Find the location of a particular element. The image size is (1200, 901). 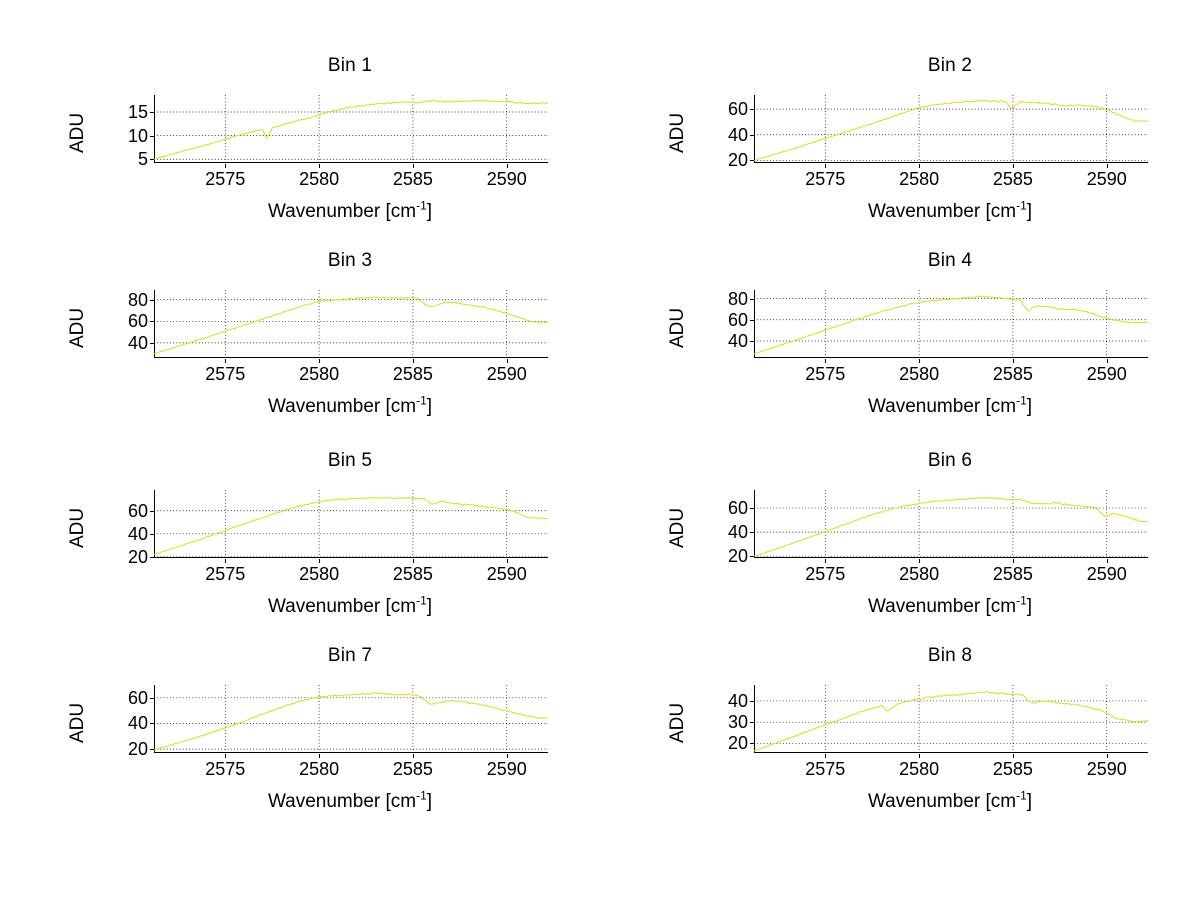

y-tick-label: 5 is located at coordinates (142, 159).